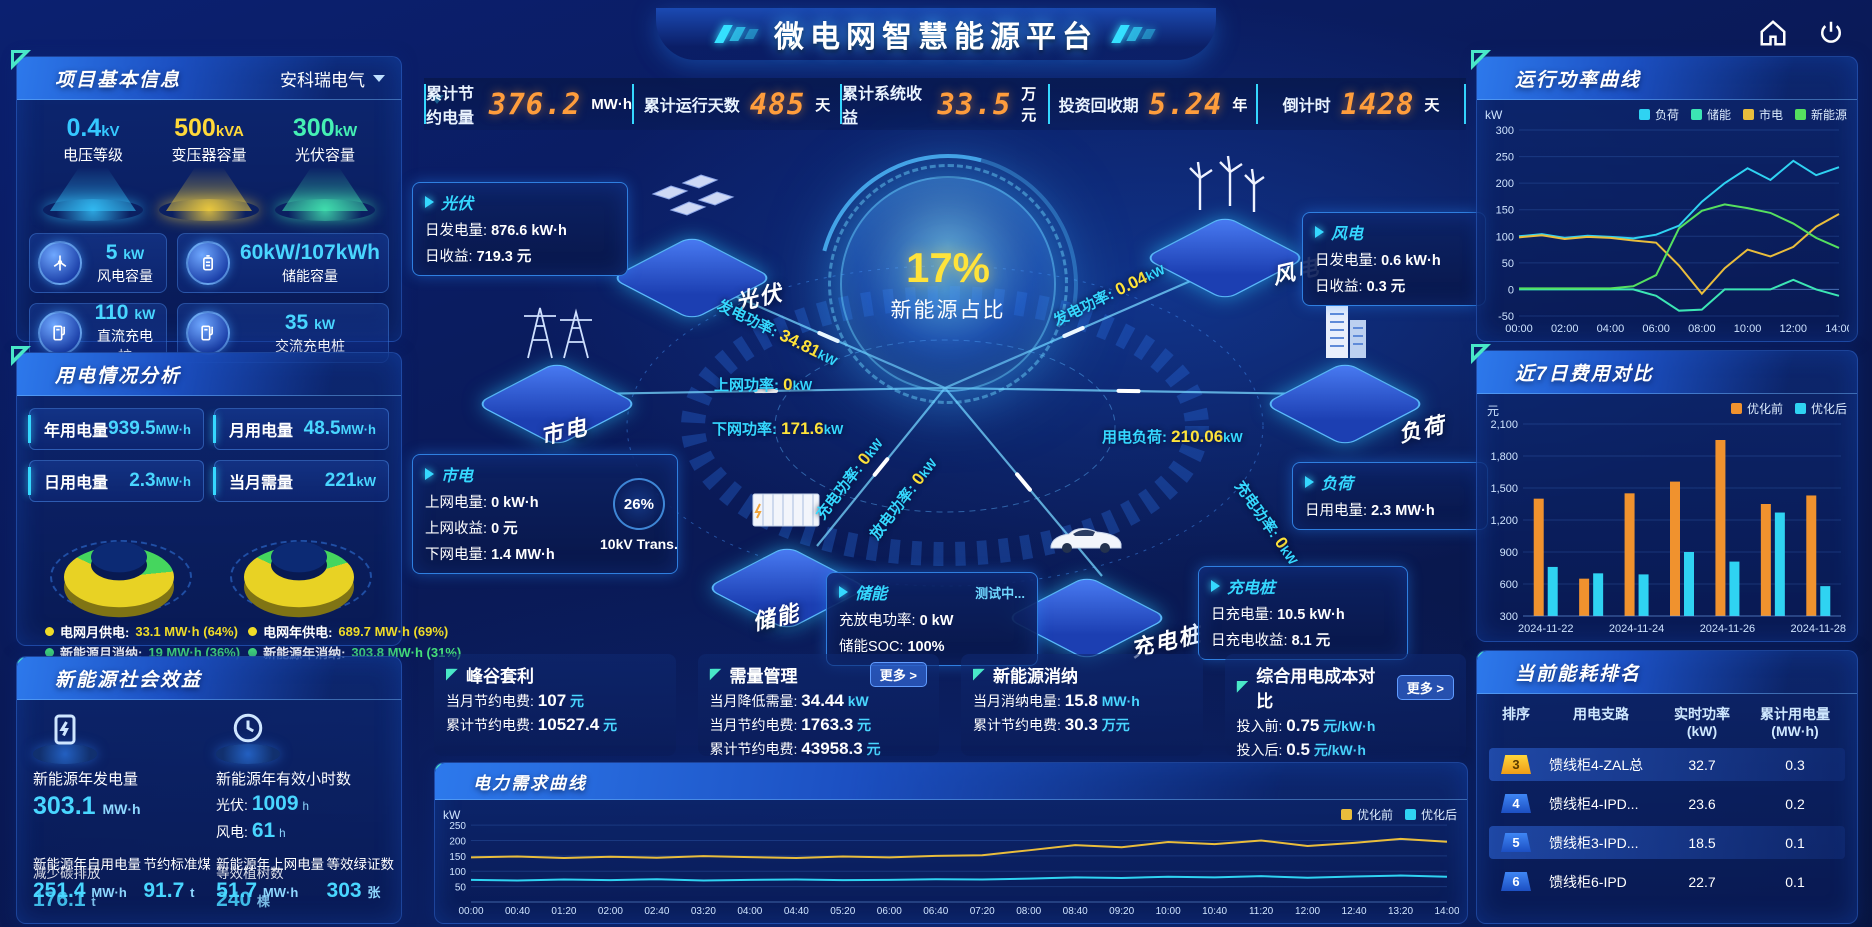 The width and height of the screenshot is (1872, 927). I want to click on info-box-title: 负荷, so click(1390, 482).